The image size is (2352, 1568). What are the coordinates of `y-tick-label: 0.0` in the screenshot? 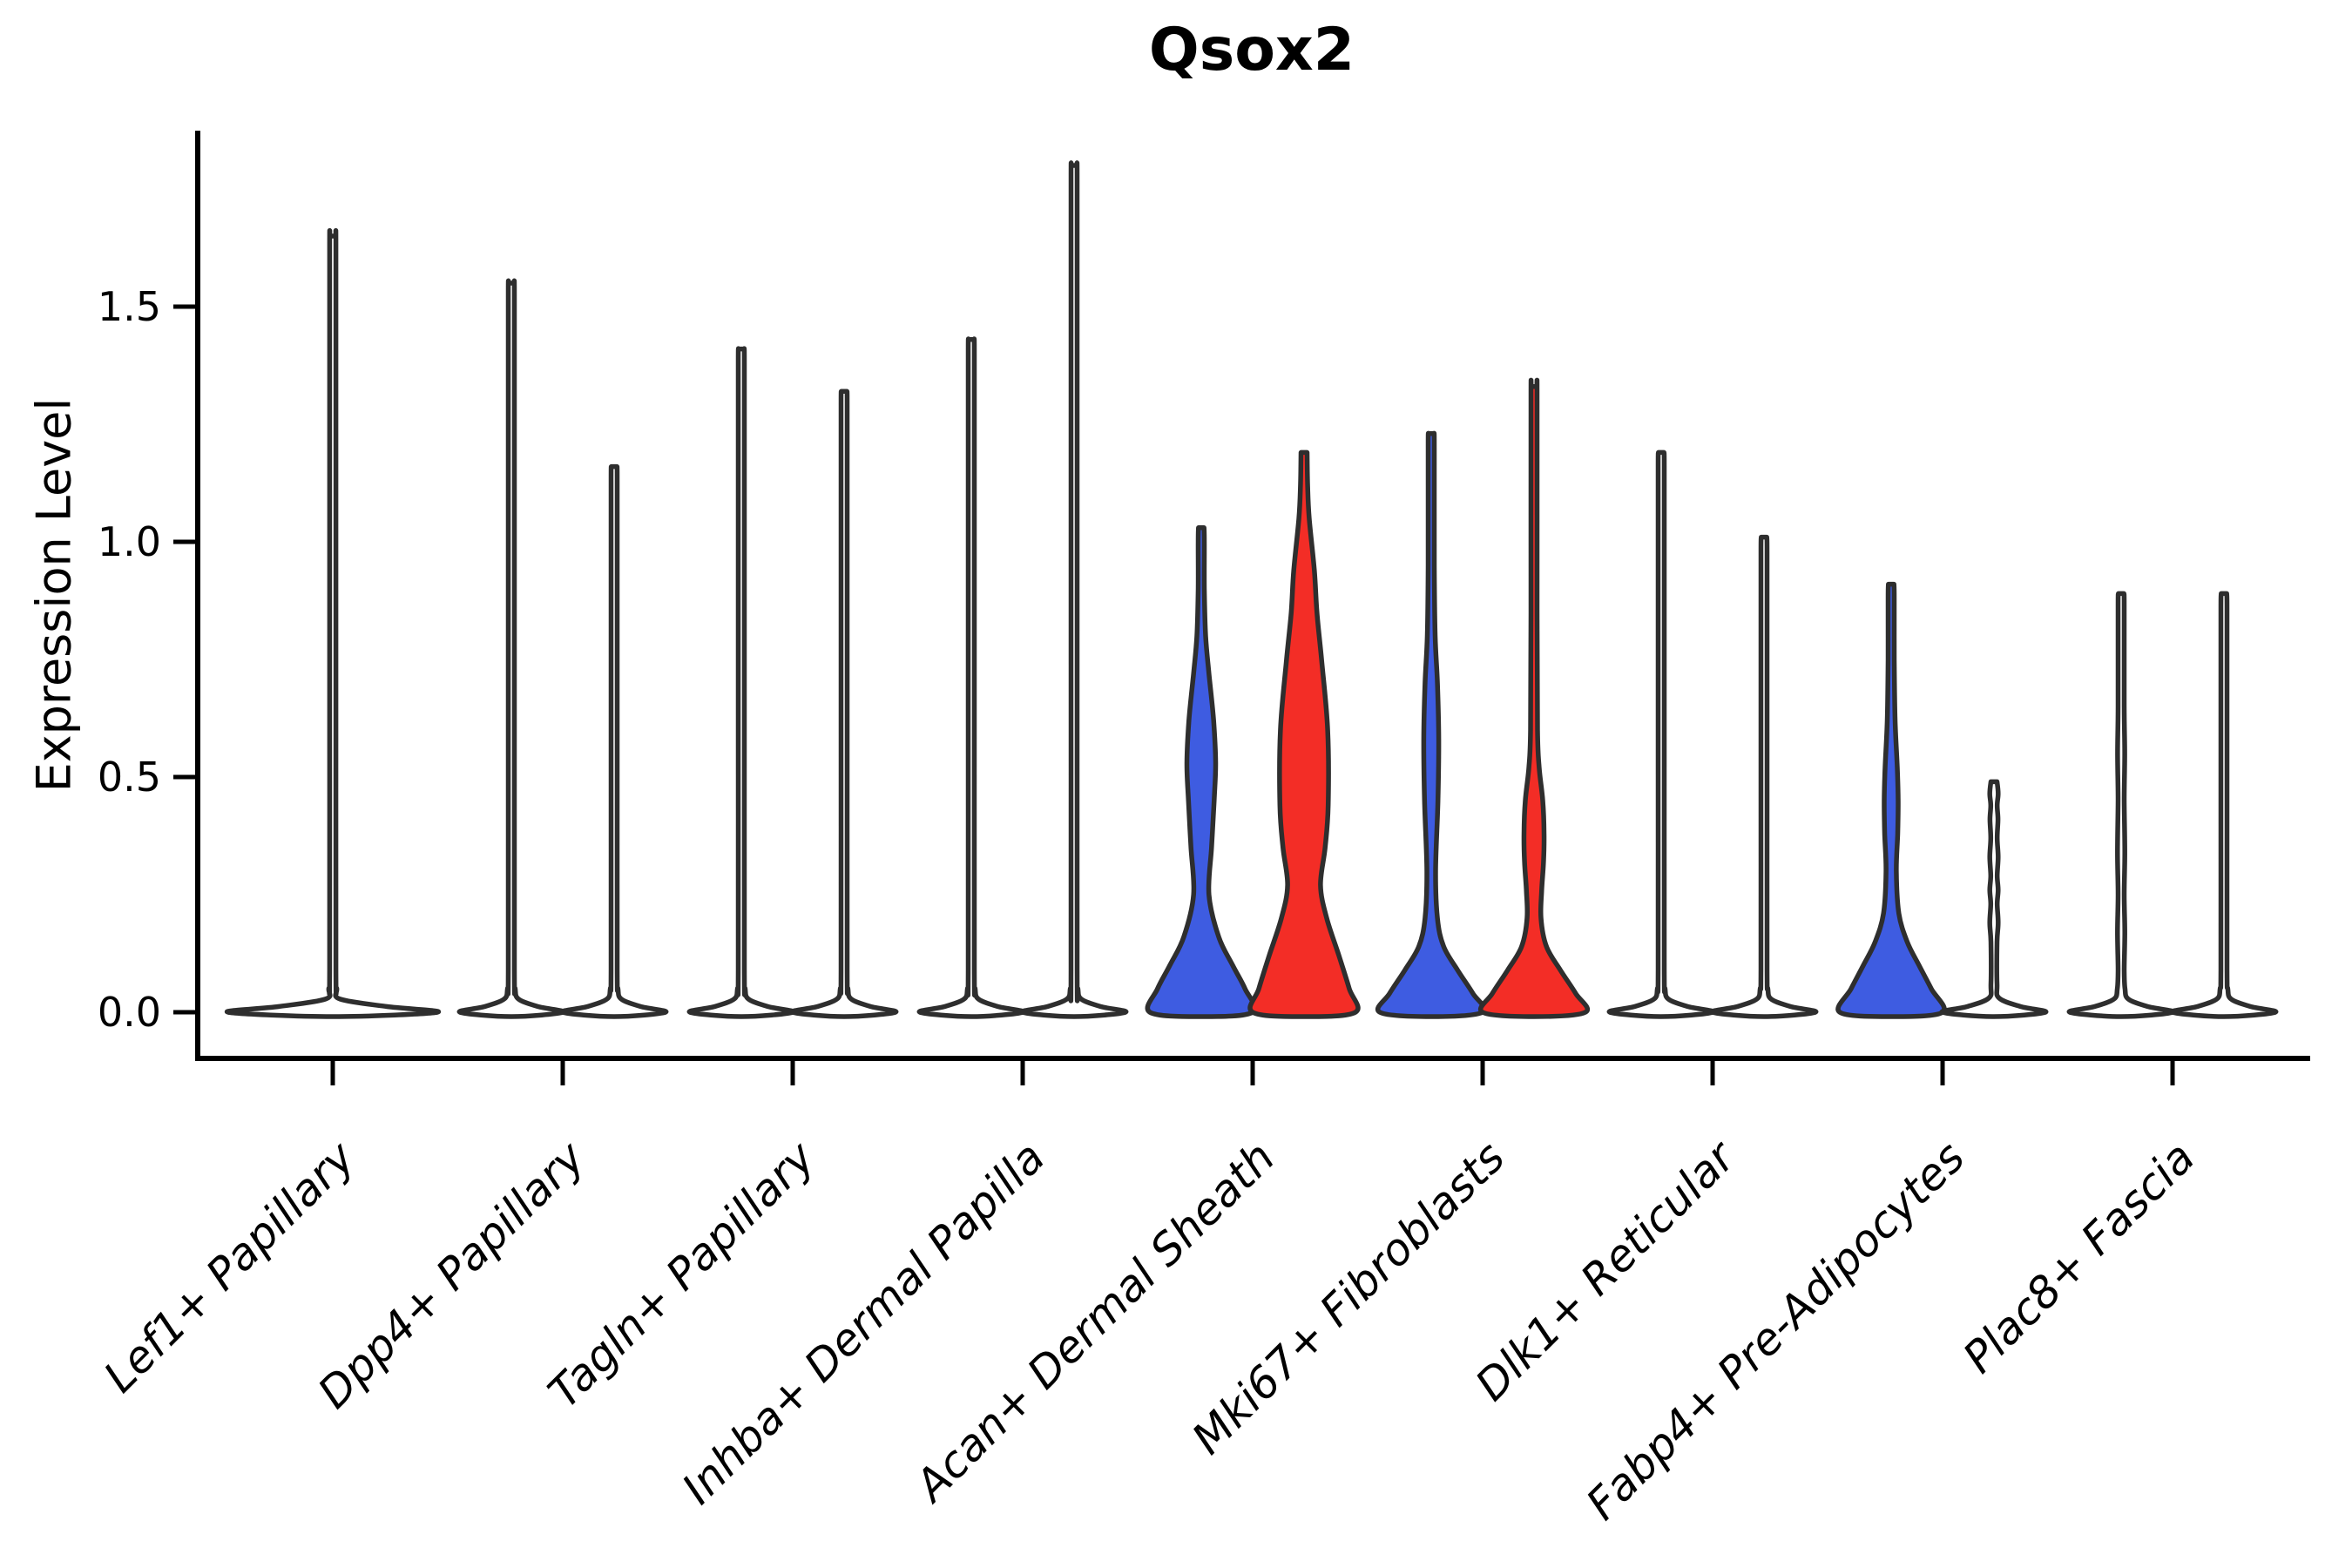 It's located at (129, 1013).